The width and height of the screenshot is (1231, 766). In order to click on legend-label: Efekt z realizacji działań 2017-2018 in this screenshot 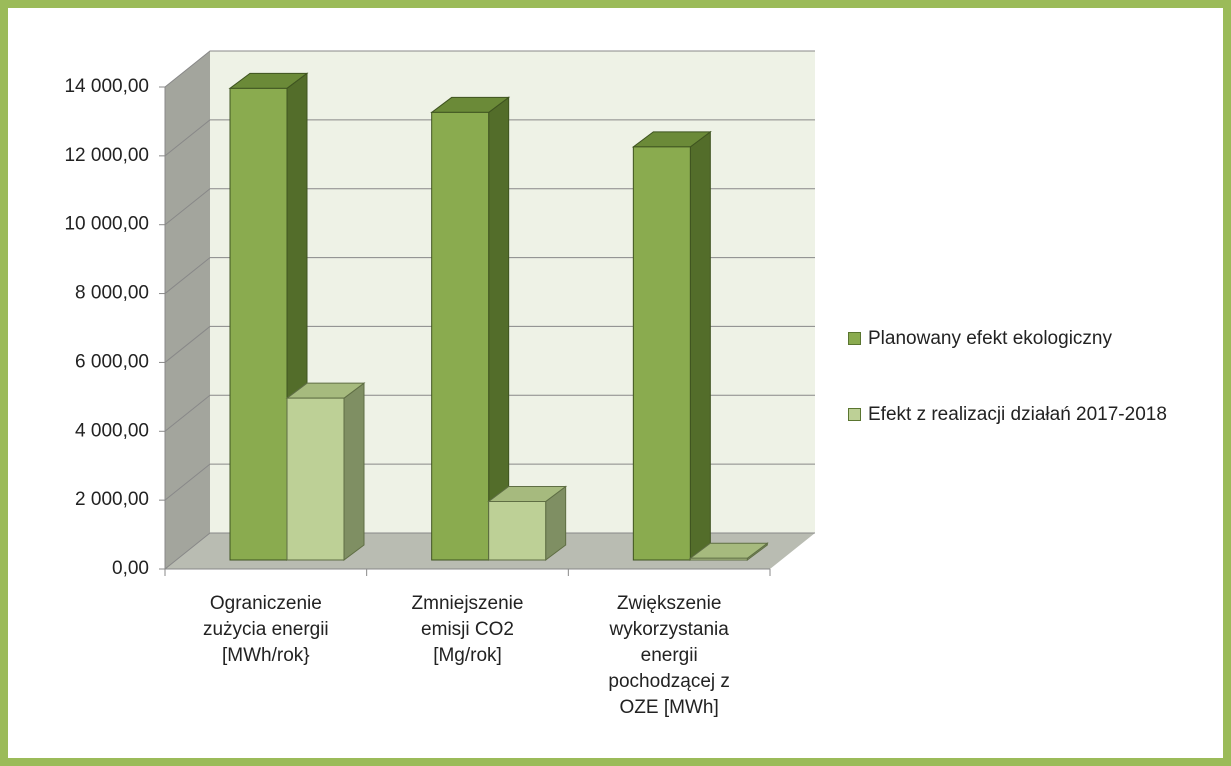, I will do `click(1017, 414)`.